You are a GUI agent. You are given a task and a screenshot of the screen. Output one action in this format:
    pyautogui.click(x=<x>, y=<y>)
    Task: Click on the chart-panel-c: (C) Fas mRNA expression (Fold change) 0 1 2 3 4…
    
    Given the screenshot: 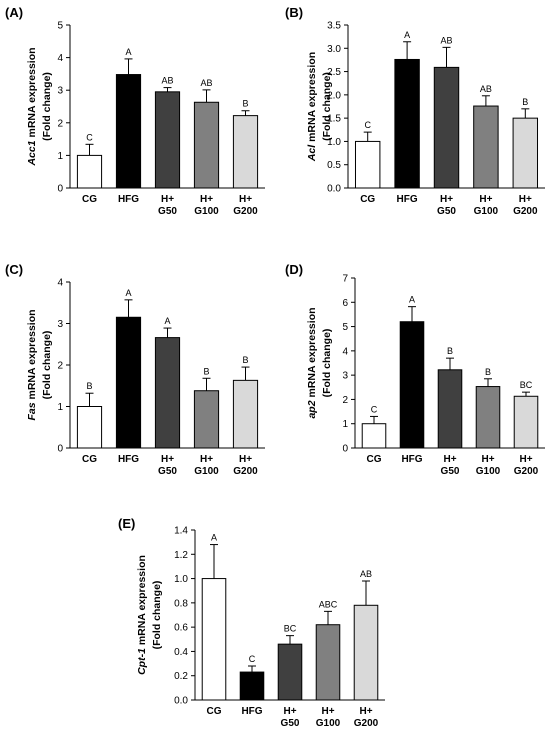 What is the action you would take?
    pyautogui.click(x=135, y=369)
    